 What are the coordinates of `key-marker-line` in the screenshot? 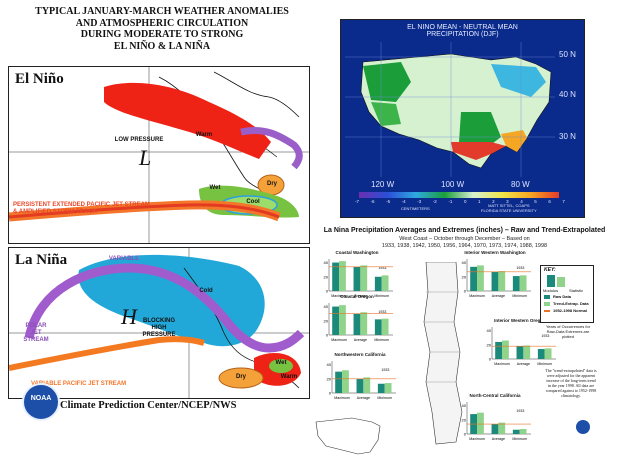 It's located at (547, 311).